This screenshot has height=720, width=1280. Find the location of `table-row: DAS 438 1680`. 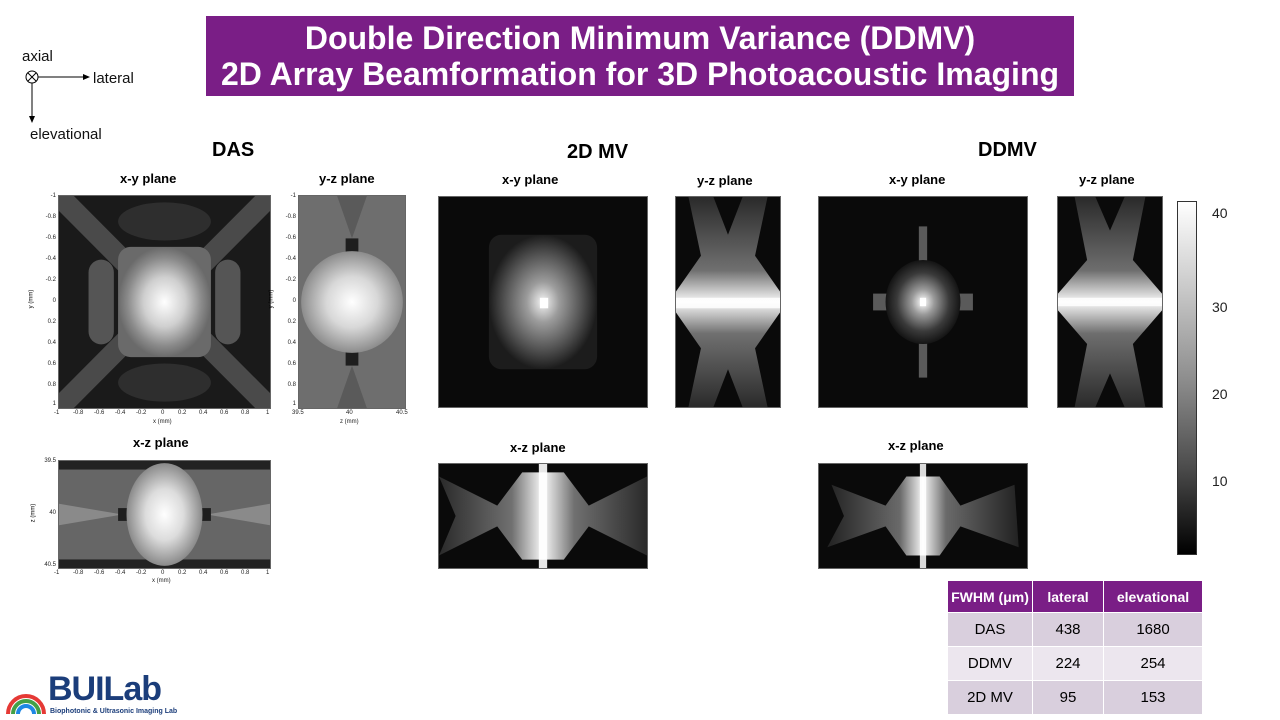

table-row: DAS 438 1680 is located at coordinates (1075, 629).